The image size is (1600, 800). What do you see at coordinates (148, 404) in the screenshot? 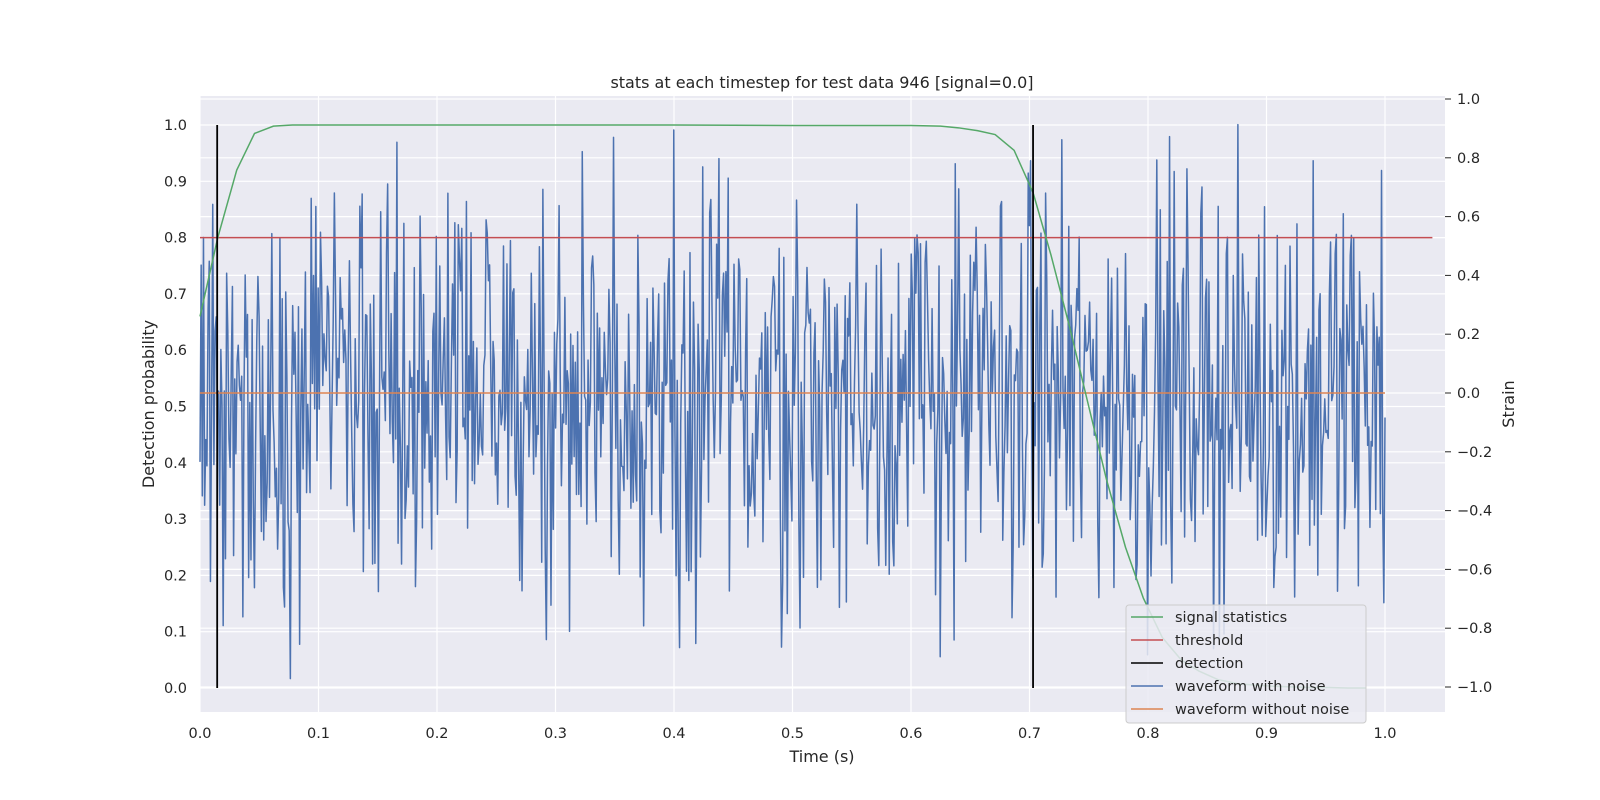
I see `y-axis-label: Detection probability` at bounding box center [148, 404].